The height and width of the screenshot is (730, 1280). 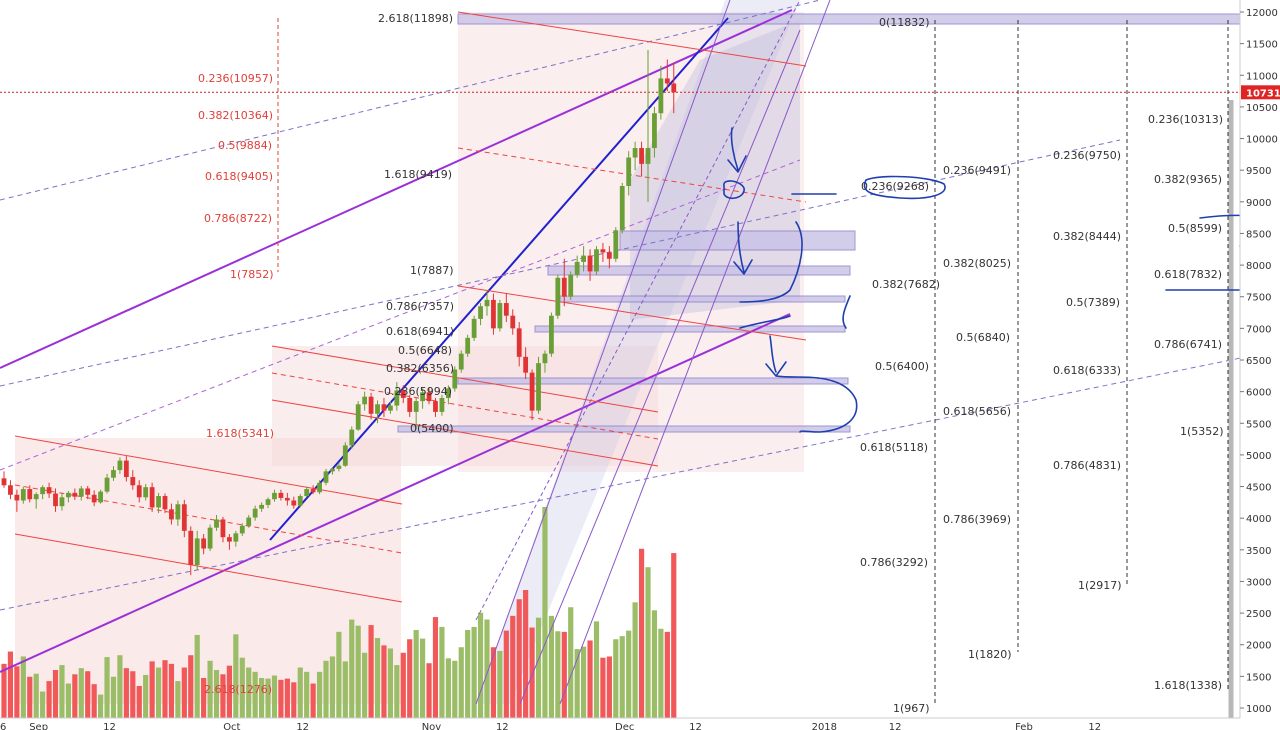 I want to click on price-tick-label: 7000, so click(x=1258, y=329).